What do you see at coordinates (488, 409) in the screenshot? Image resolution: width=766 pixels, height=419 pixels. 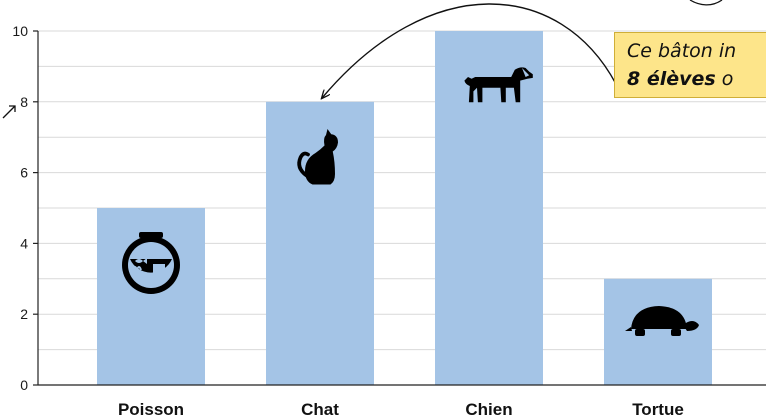 I see `x-category-label: Chien` at bounding box center [488, 409].